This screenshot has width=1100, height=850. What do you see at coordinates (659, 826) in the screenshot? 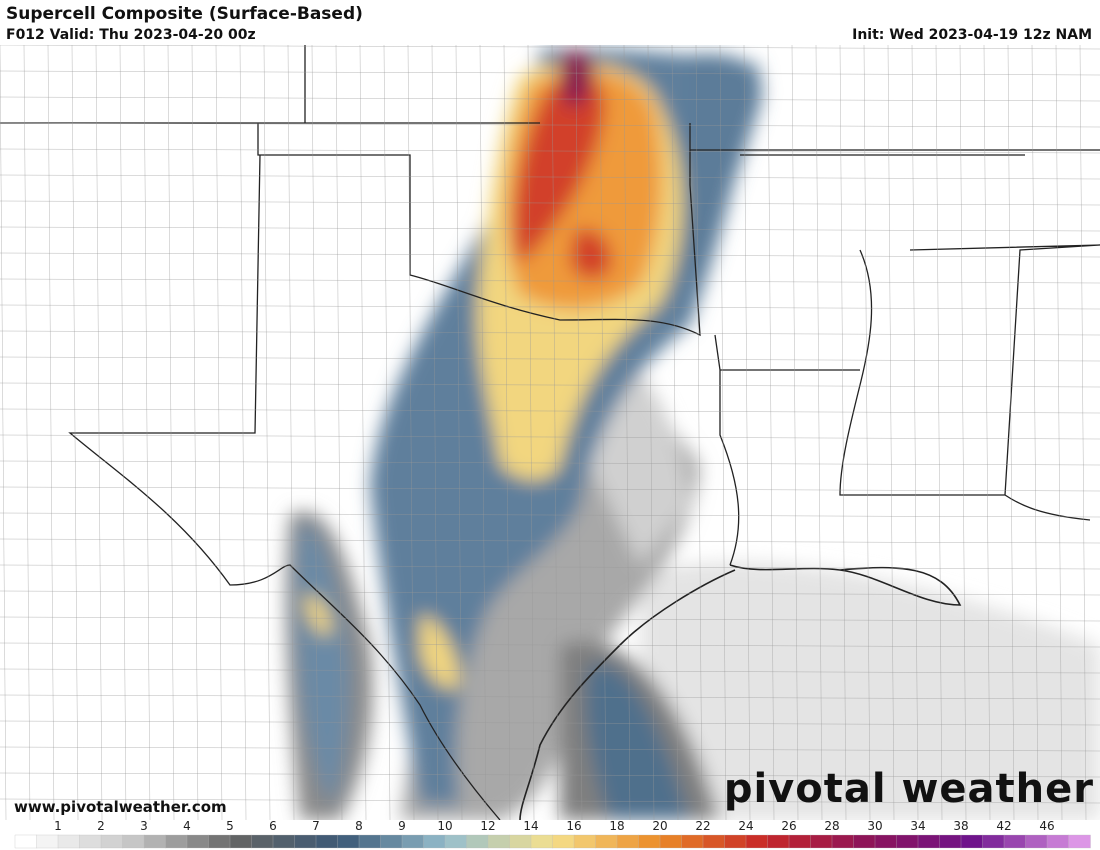
I see `colorbar-label: 20` at bounding box center [659, 826].